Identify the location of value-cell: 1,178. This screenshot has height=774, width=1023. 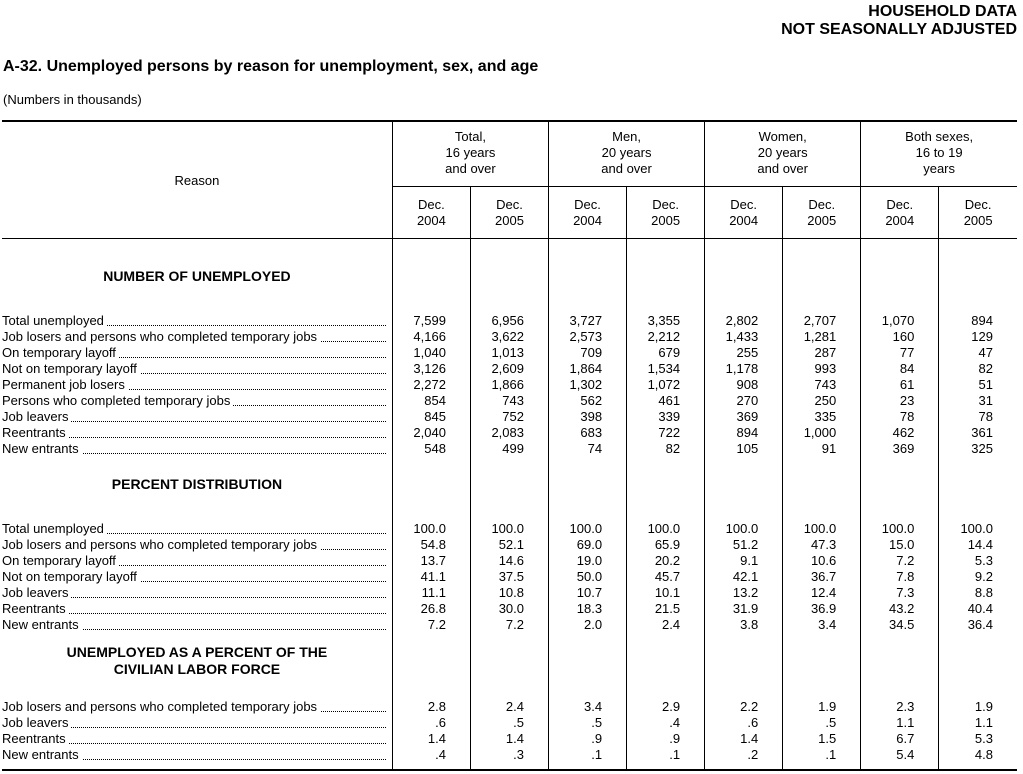
(743, 369).